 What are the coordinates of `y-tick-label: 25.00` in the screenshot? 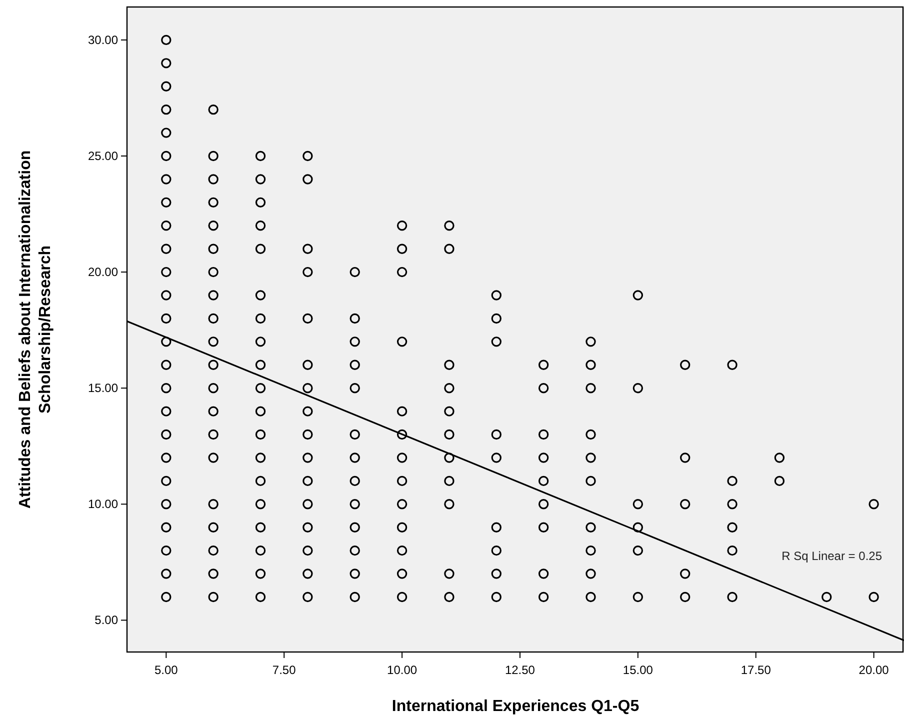 It's located at (103, 156).